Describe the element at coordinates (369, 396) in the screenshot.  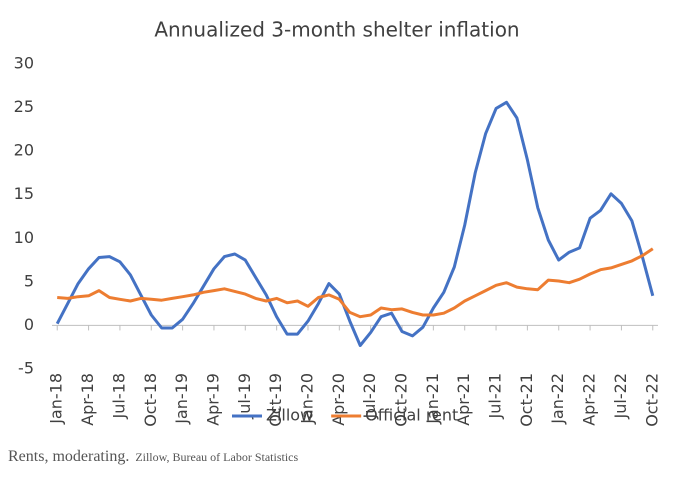
I see `x-tick-label: Jul-20` at that location.